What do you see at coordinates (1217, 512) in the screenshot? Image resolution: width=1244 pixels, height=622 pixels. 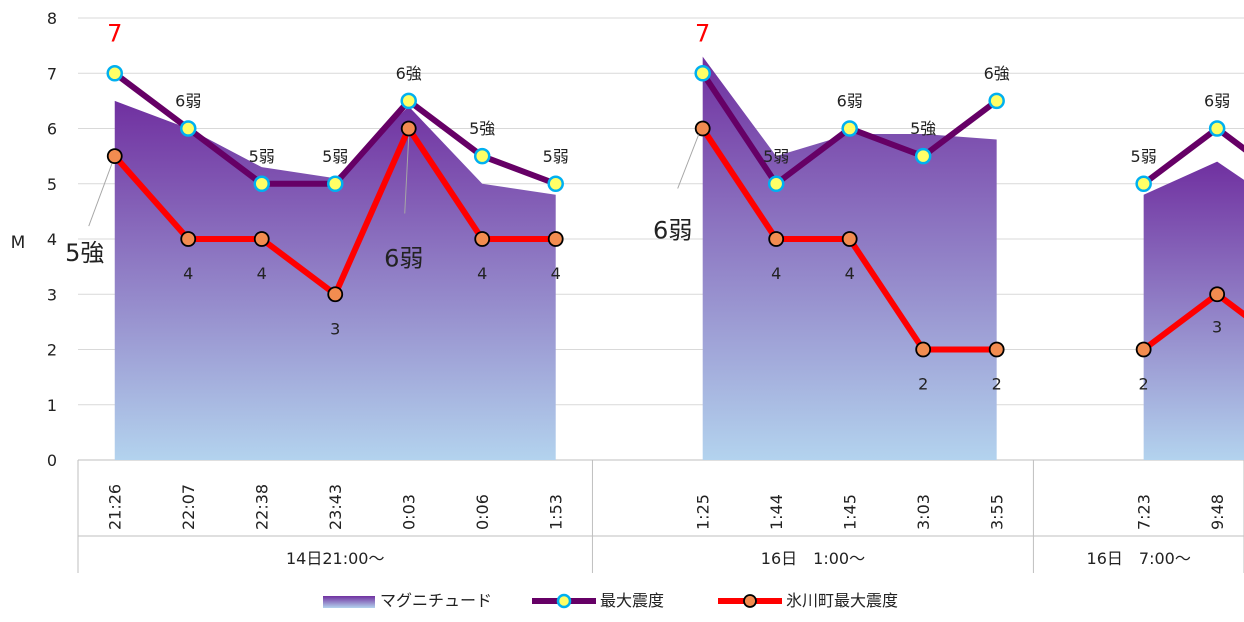 I see `x-tick-label: 9:48` at bounding box center [1217, 512].